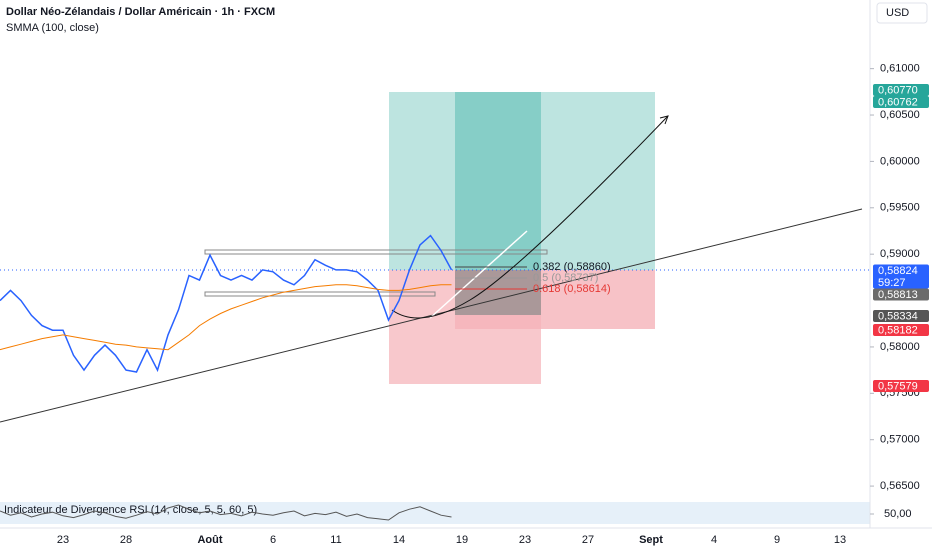 The image size is (932, 550). I want to click on x-tick-label: 11, so click(335, 540).